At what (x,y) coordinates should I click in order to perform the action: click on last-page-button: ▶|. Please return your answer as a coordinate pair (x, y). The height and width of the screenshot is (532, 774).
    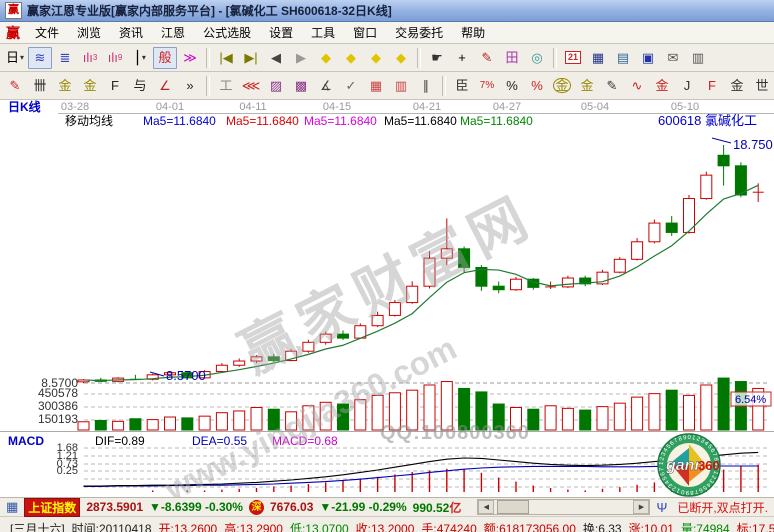
    Looking at the image, I should click on (251, 57).